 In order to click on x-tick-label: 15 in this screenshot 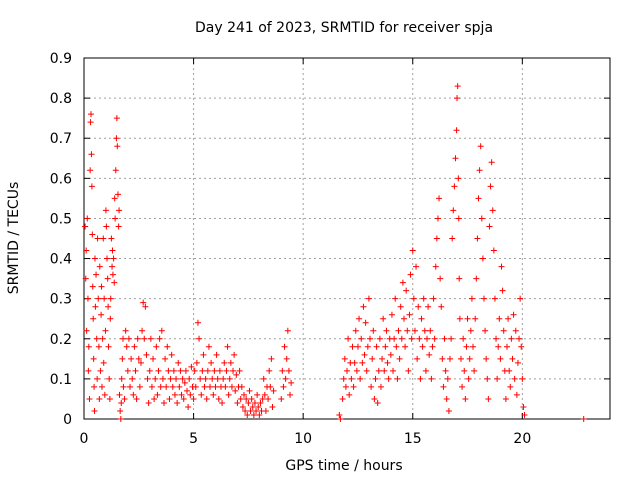, I will do `click(413, 439)`.